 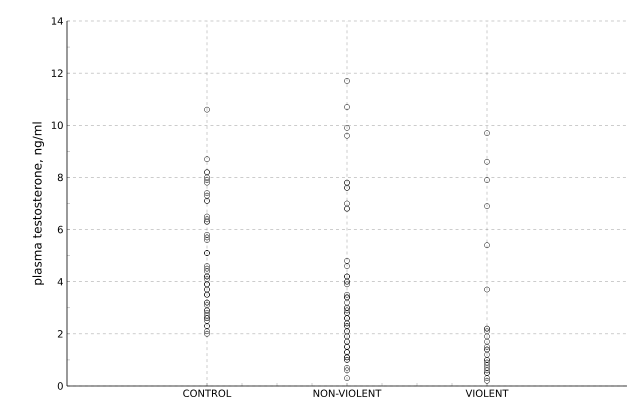 I want to click on y-tick-label: 2, so click(x=60, y=334).